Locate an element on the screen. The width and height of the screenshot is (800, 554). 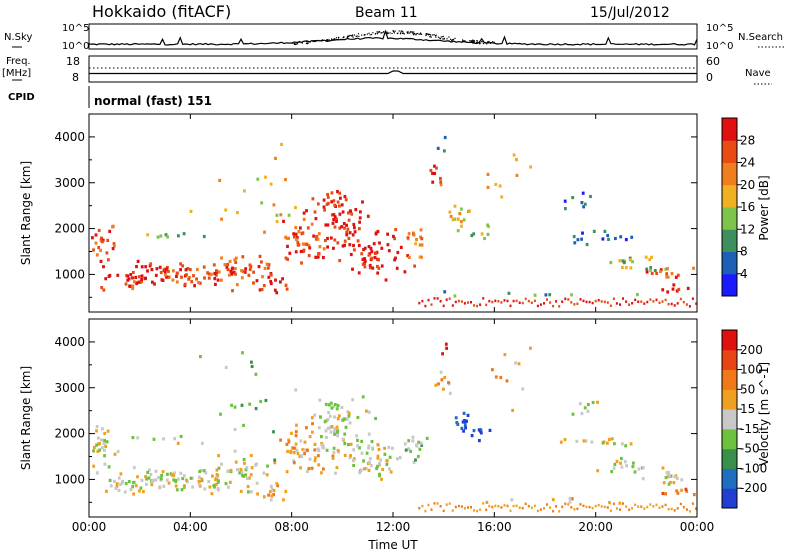
colorbar-tick-label: 16 is located at coordinates (747, 207).